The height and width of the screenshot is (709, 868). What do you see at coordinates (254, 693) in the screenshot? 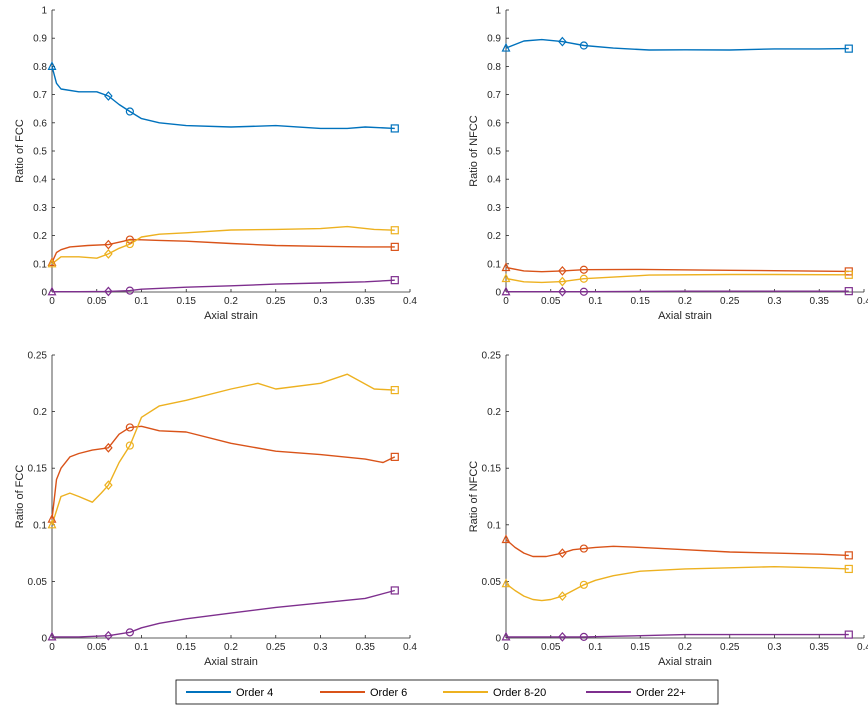
I see `legend-entry: Order 4` at bounding box center [254, 693].